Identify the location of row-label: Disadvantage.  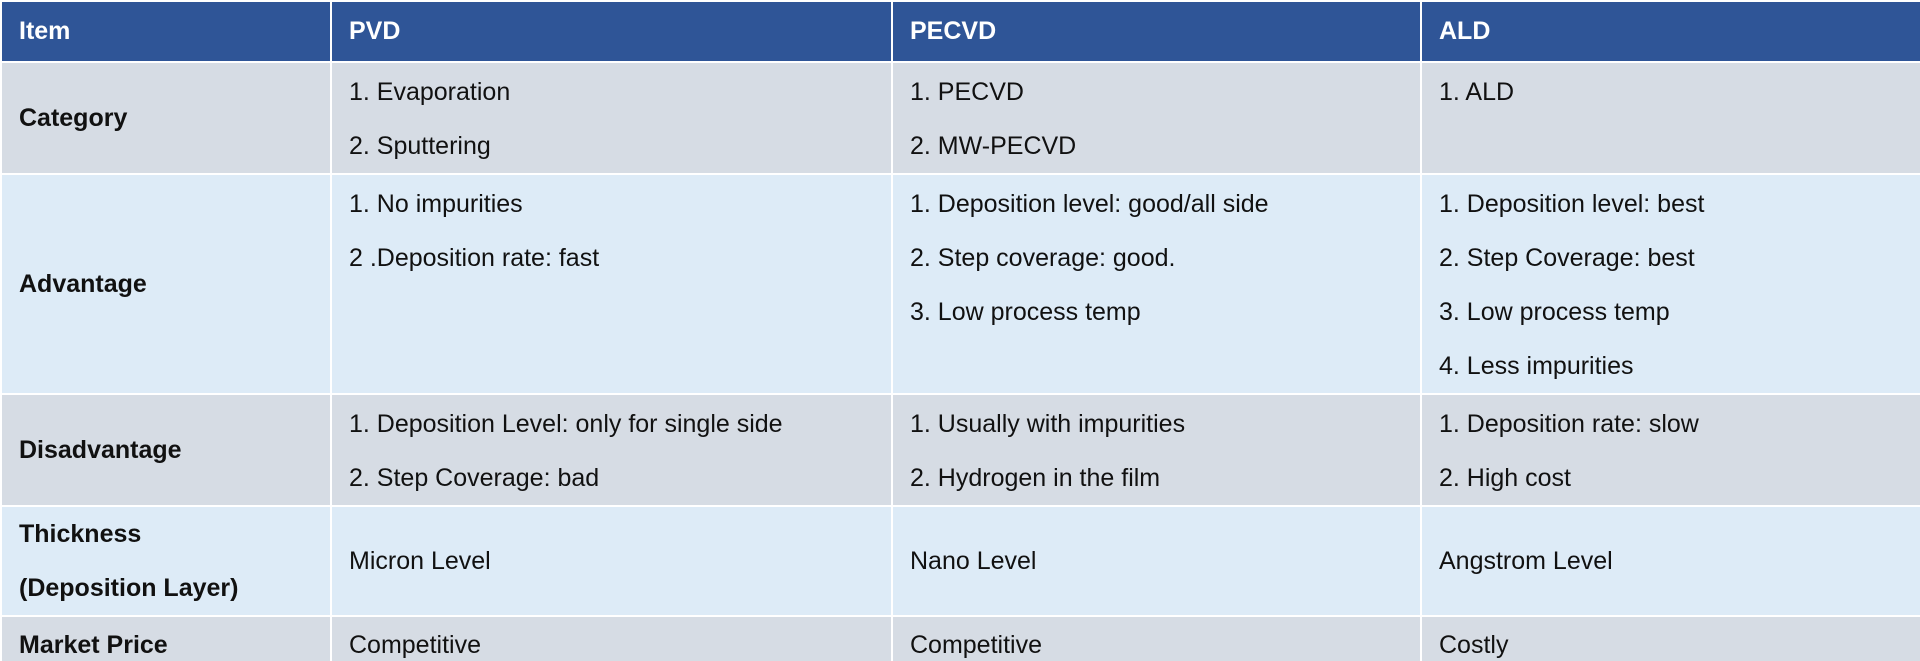
(166, 450).